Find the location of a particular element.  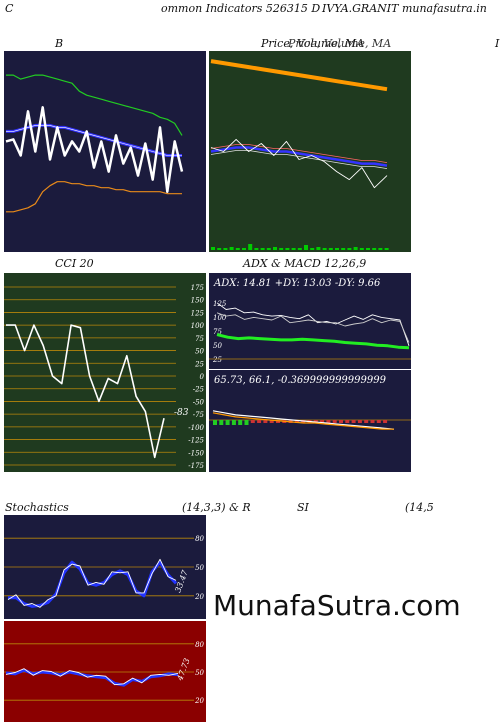

rsi-tick-label: 20 is located at coordinates (199, 701).